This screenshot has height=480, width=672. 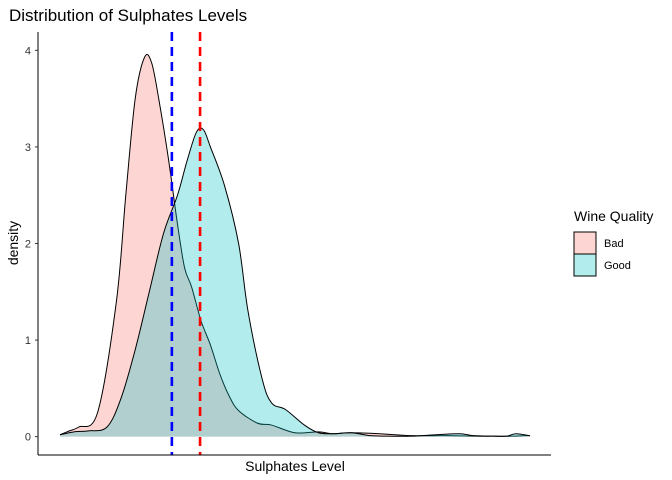 I want to click on legend-key-bad, so click(x=585, y=243).